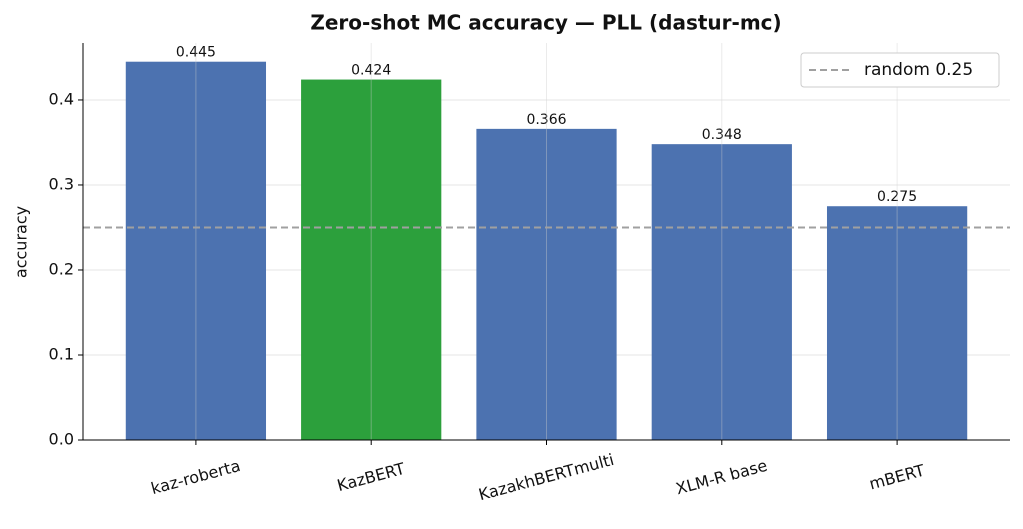  Describe the element at coordinates (61, 183) in the screenshot. I see `y-tick-label: 0.3` at that location.